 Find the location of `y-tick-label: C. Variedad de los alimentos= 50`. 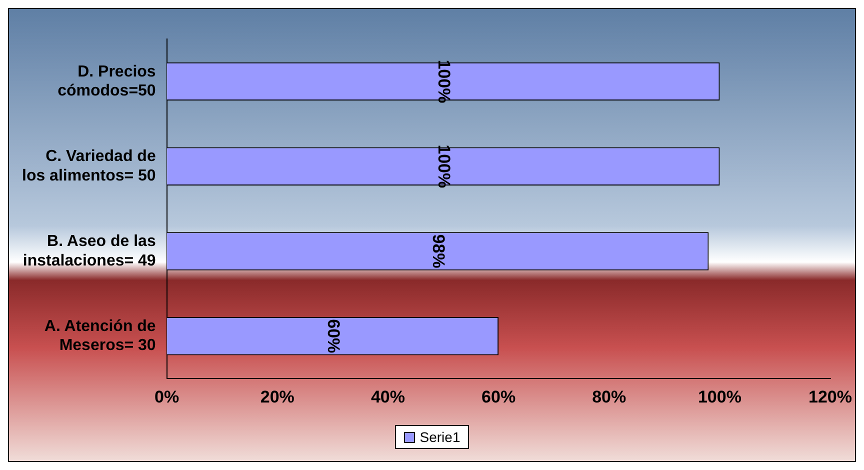

y-tick-label: C. Variedad de los alimentos= 50 is located at coordinates (89, 166).